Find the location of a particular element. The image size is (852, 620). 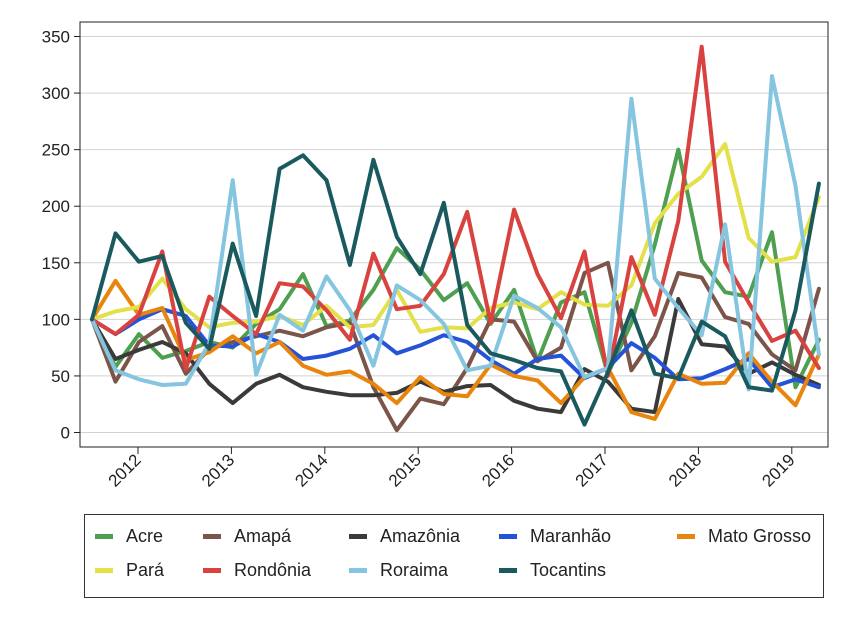

y-tick-label: 50 is located at coordinates (60, 376).